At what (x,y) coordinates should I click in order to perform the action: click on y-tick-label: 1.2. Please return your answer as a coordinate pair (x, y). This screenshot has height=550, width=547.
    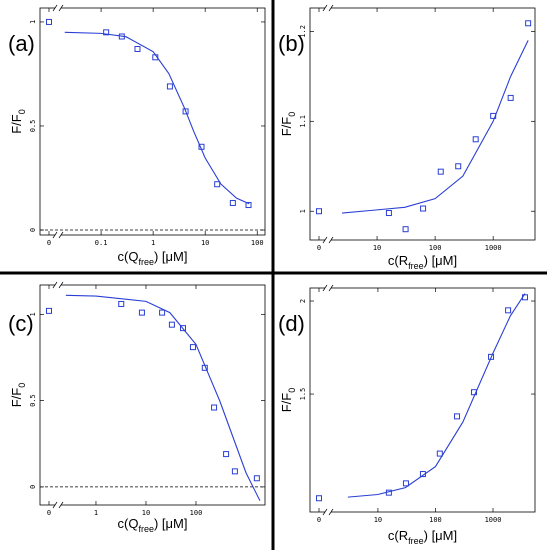
    Looking at the image, I should click on (303, 31).